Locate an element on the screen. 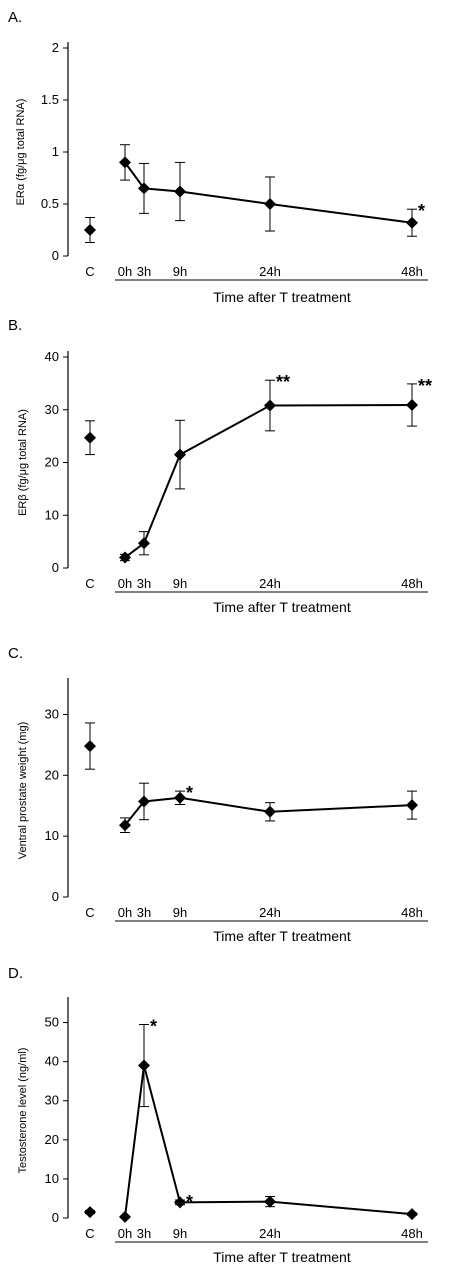 This screenshot has height=1276, width=458. y-tick-label: 0.5 is located at coordinates (50, 203).